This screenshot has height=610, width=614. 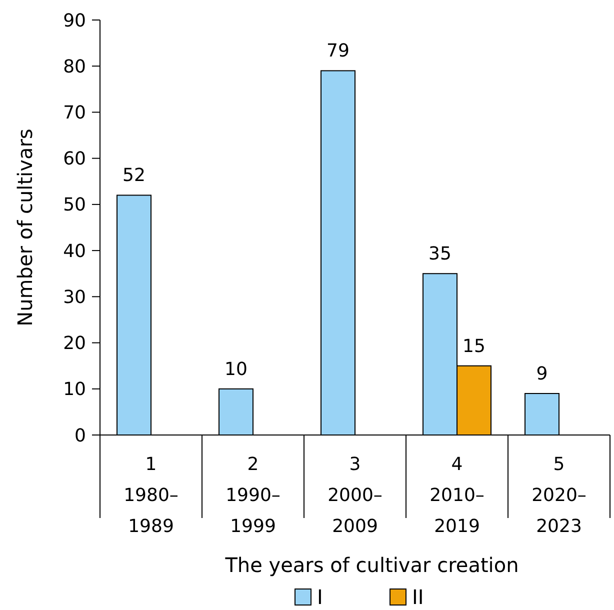 I want to click on x-tick-label: 4 2010– 2019, so click(x=457, y=495).